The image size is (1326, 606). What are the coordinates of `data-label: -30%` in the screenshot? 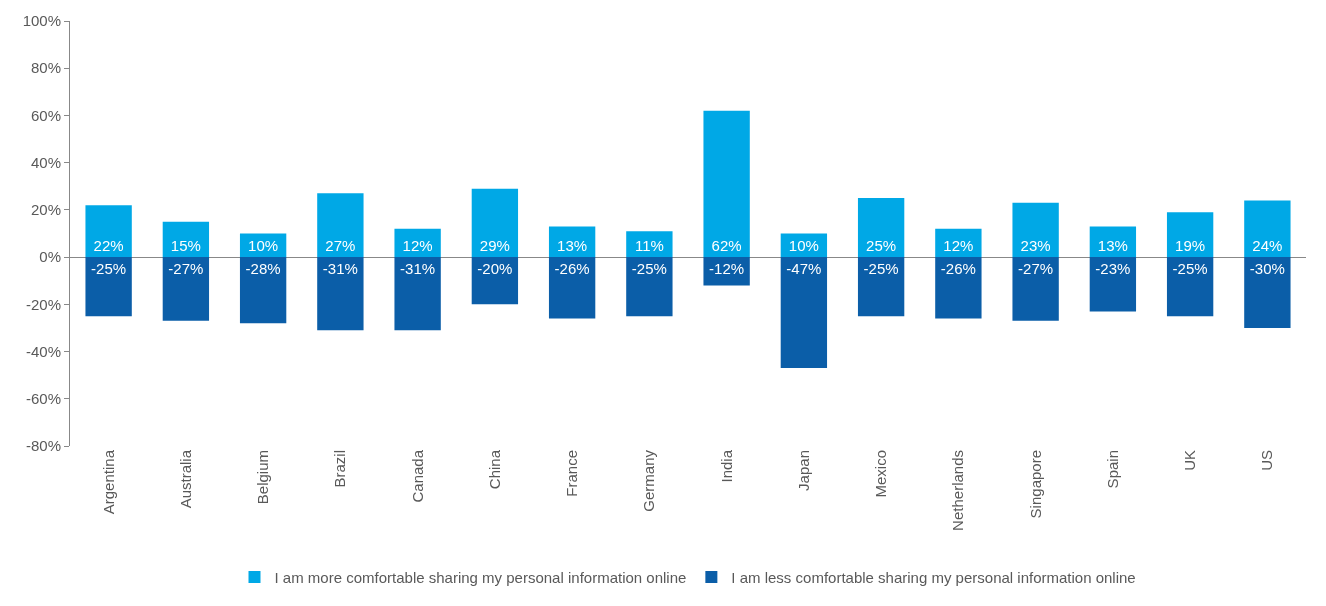 It's located at (1267, 269).